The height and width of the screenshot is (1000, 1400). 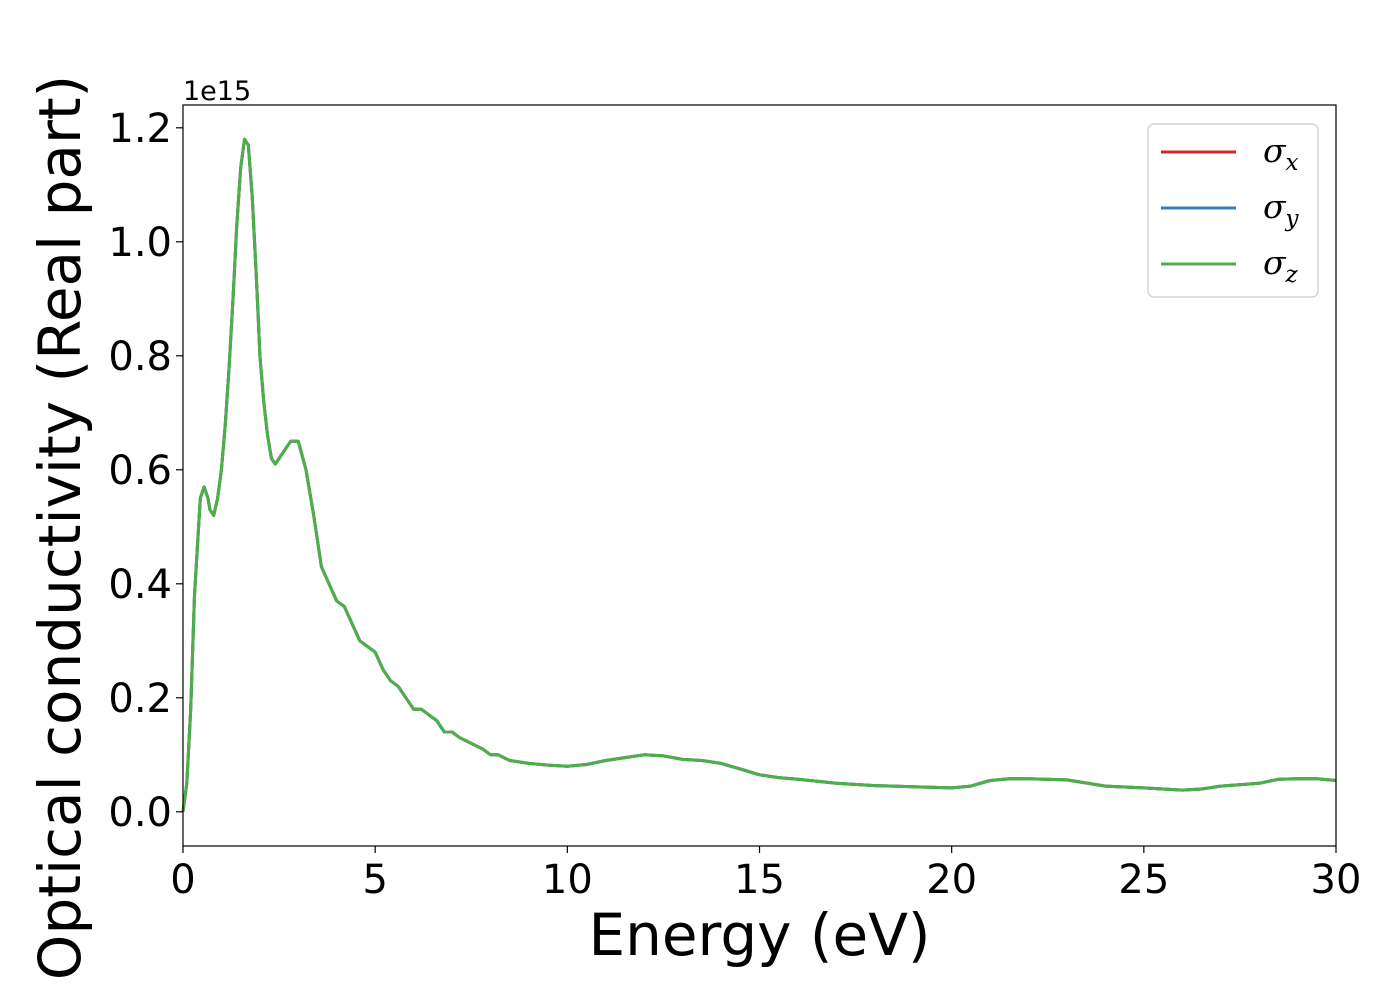 What do you see at coordinates (140, 357) in the screenshot?
I see `y-tick-label: 0.8` at bounding box center [140, 357].